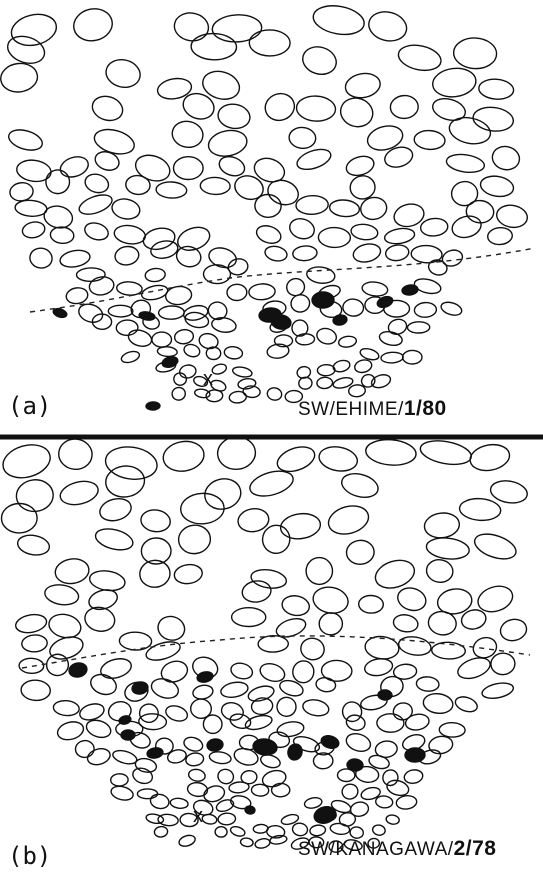 The height and width of the screenshot is (875, 543). What do you see at coordinates (372, 408) in the screenshot?
I see `strain-label: SW/EHIME/1/80` at bounding box center [372, 408].